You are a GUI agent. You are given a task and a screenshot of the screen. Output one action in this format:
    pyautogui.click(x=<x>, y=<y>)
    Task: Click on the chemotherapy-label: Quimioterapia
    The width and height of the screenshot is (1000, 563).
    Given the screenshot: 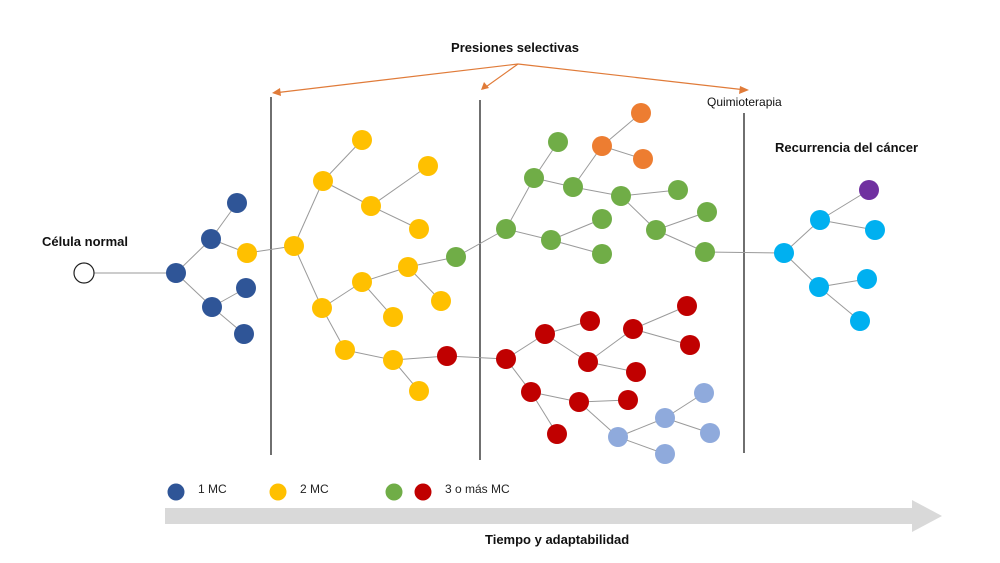 What is the action you would take?
    pyautogui.click(x=744, y=102)
    